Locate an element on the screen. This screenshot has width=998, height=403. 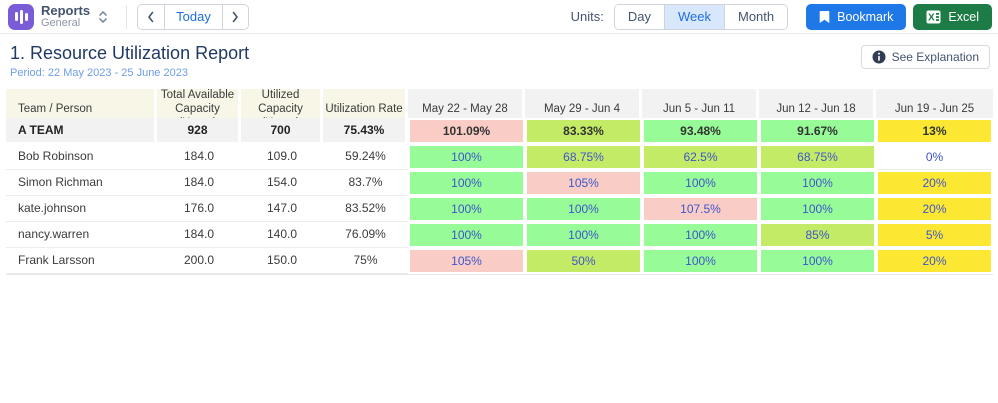
excel-button-label: Excel is located at coordinates (963, 16).